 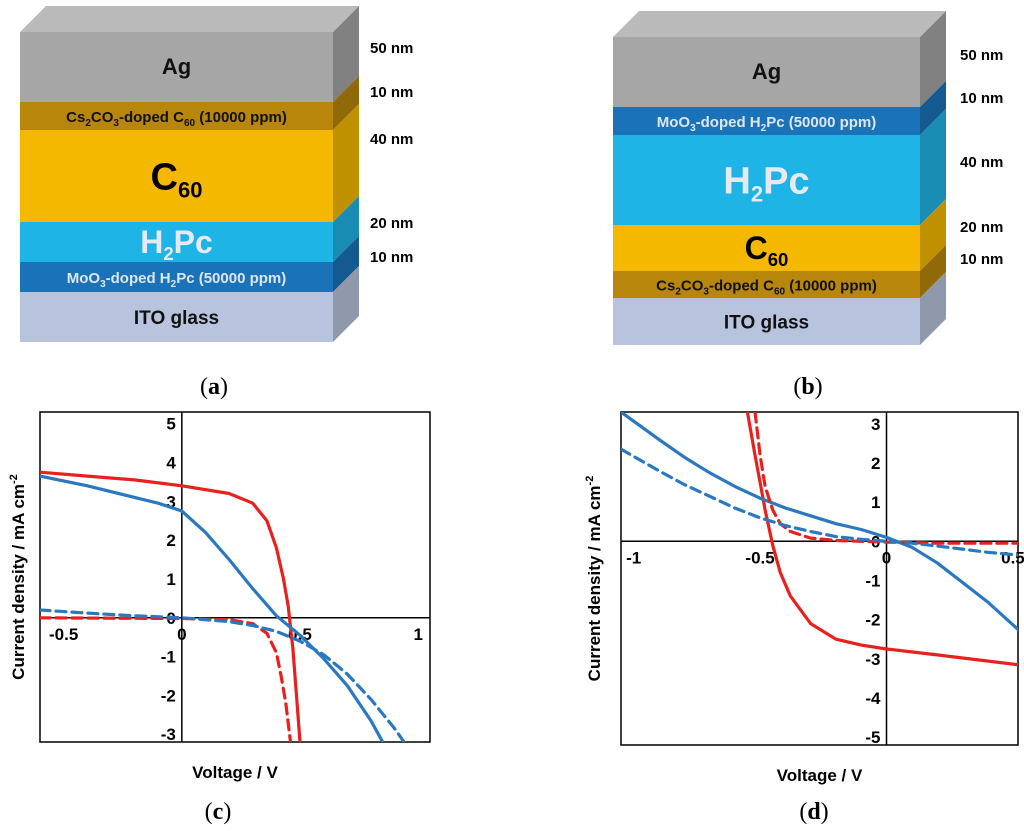 I want to click on layer-label-ito: ITO glass, so click(x=766, y=323).